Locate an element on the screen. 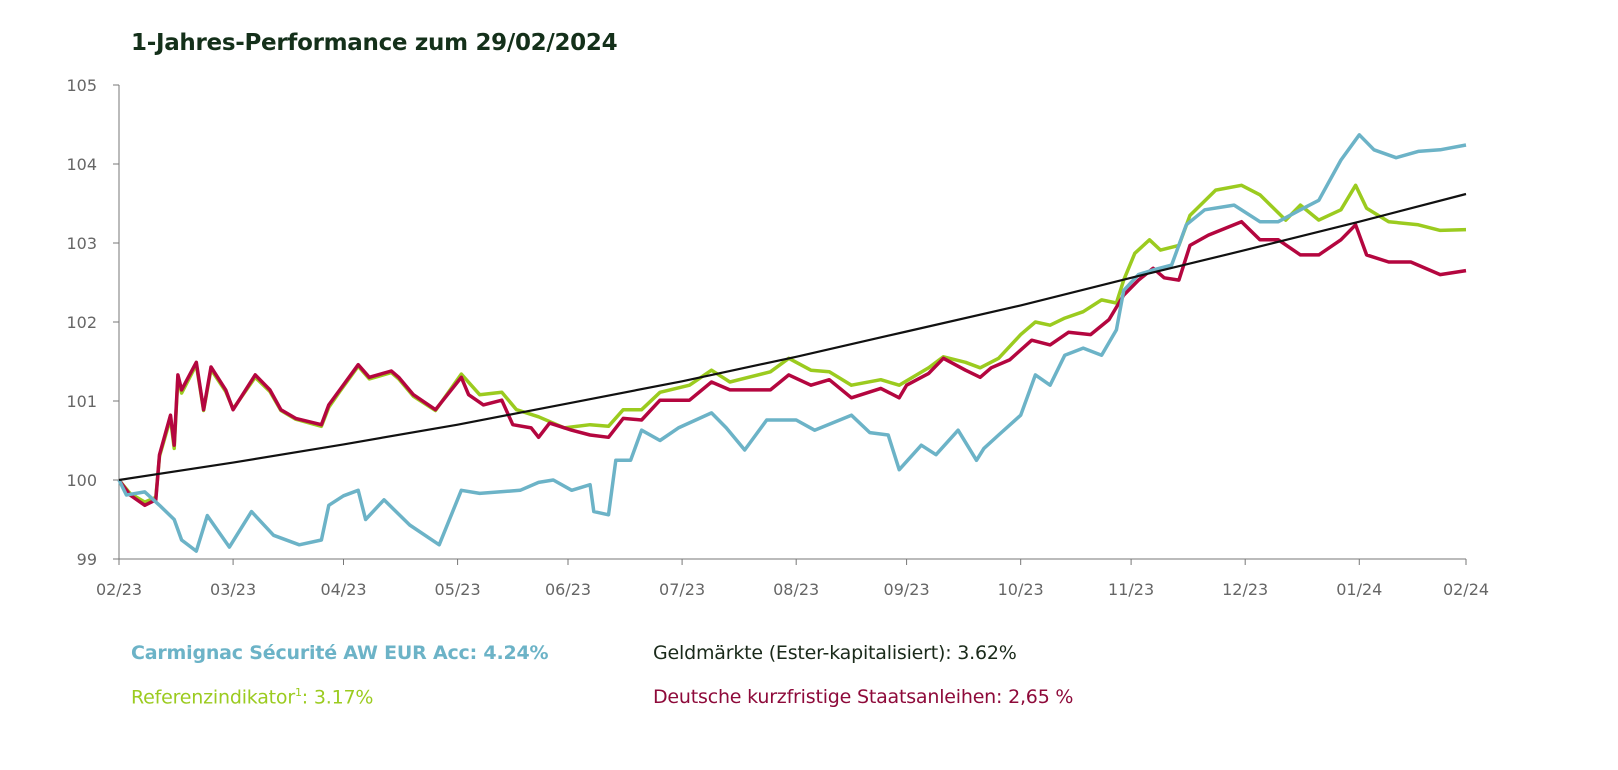 This screenshot has height=770, width=1618. x-tick-label: 02/24 is located at coordinates (1466, 589).